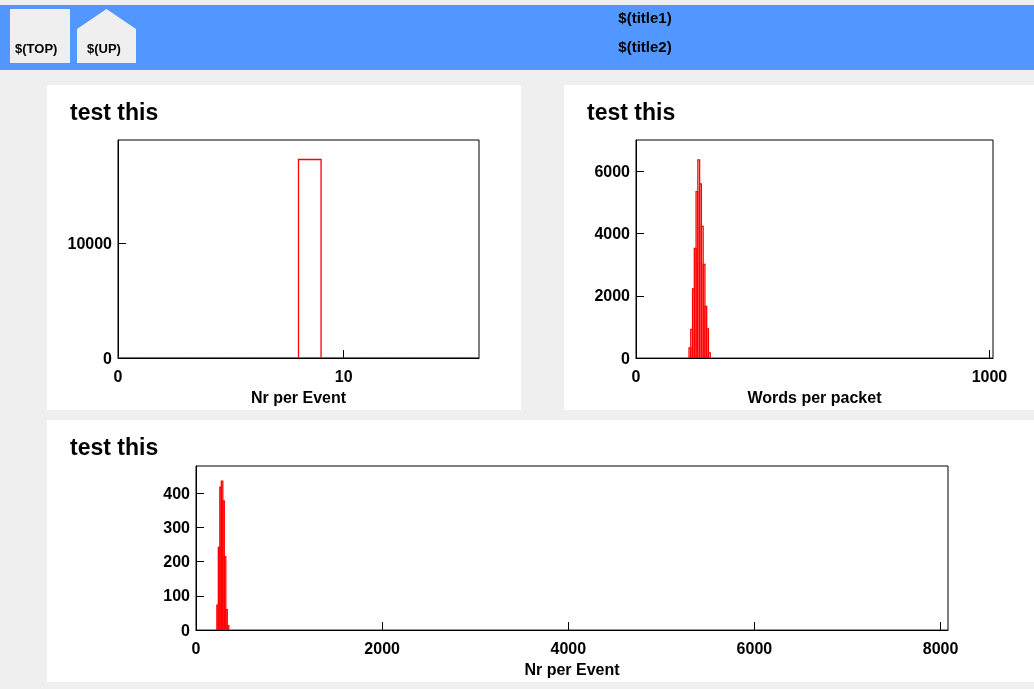 The width and height of the screenshot is (1034, 689). What do you see at coordinates (90, 243) in the screenshot?
I see `y-tick-label: 10000` at bounding box center [90, 243].